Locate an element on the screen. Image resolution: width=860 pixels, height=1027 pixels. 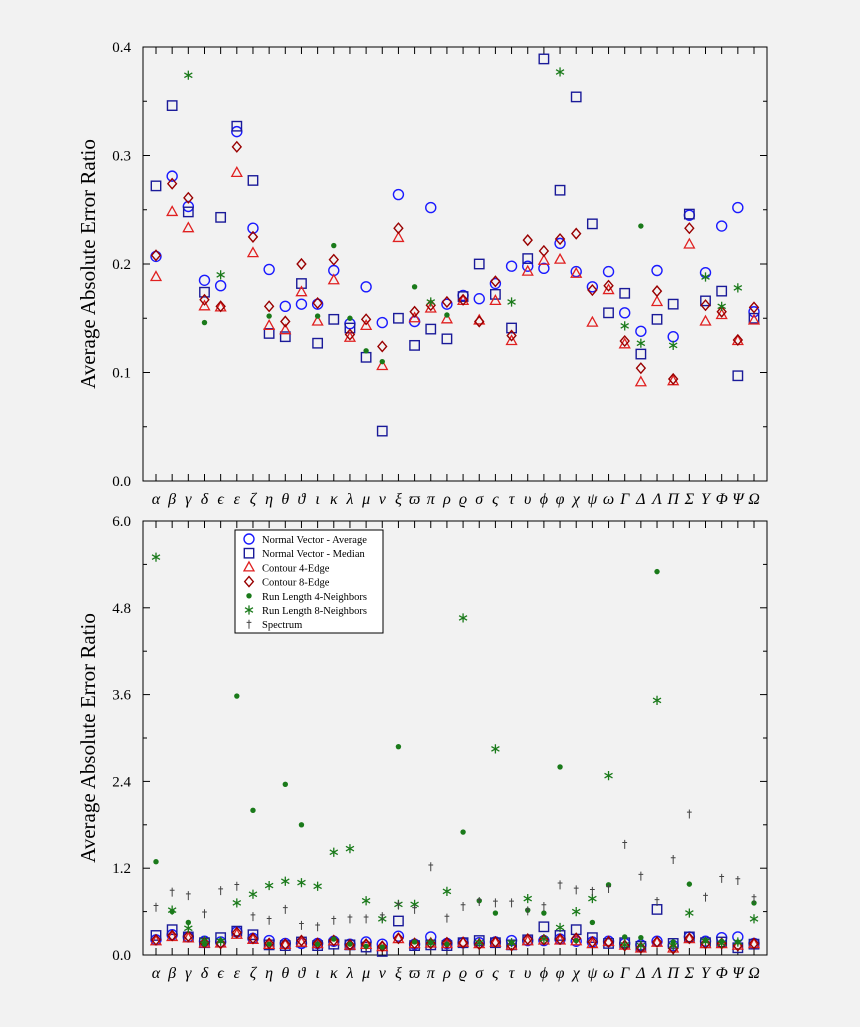
x-tick-label: φ is located at coordinates (560, 973).